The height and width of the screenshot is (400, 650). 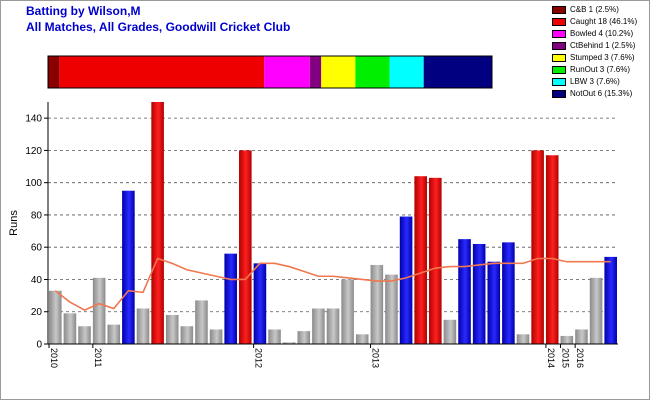 I want to click on stack-segment-runout, so click(x=372, y=72).